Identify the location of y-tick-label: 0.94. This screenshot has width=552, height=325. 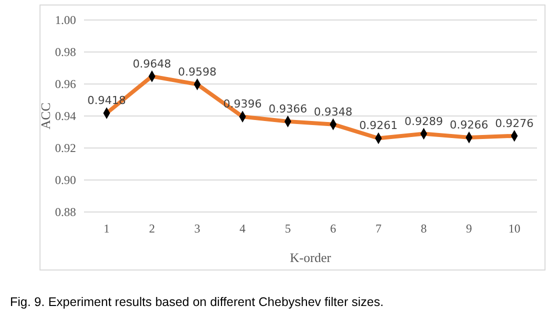
(65, 115).